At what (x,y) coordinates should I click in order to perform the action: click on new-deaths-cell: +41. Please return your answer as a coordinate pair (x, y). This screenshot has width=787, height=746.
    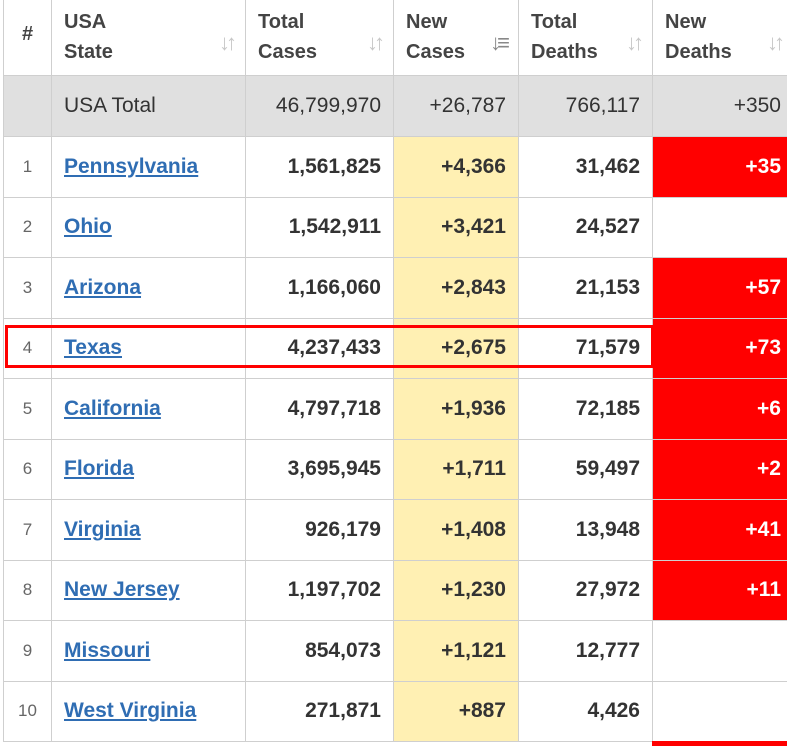
    Looking at the image, I should click on (719, 530).